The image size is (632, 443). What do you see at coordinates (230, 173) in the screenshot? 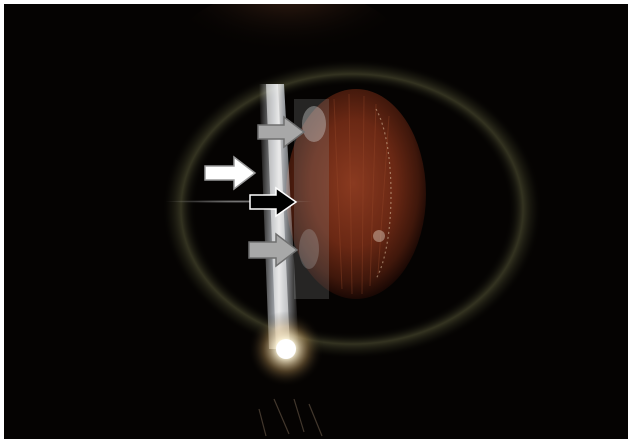
I see `white-arrow-icon` at bounding box center [230, 173].